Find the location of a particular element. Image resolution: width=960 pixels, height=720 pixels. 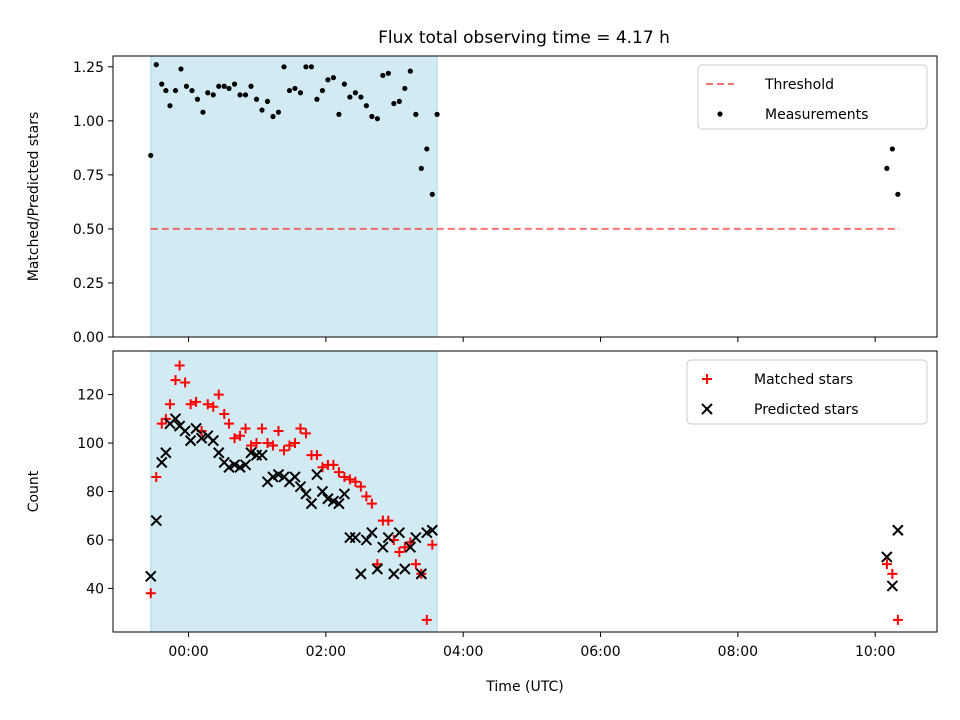

chart-title: Flux total observing time = 4.17 h is located at coordinates (524, 38).